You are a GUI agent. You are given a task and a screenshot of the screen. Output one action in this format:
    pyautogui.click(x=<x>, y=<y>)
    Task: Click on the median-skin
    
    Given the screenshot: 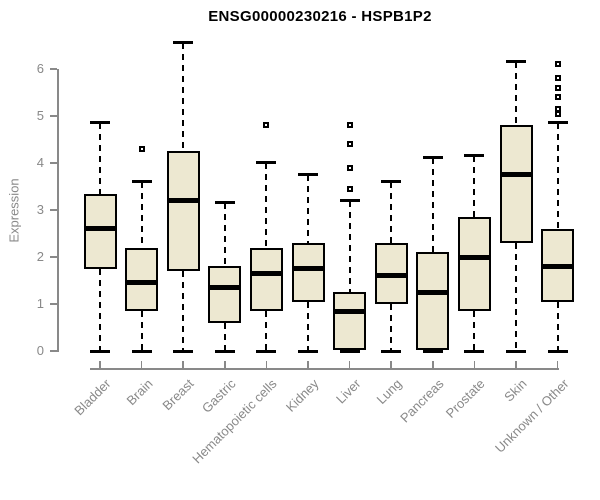 What is the action you would take?
    pyautogui.click(x=516, y=175)
    